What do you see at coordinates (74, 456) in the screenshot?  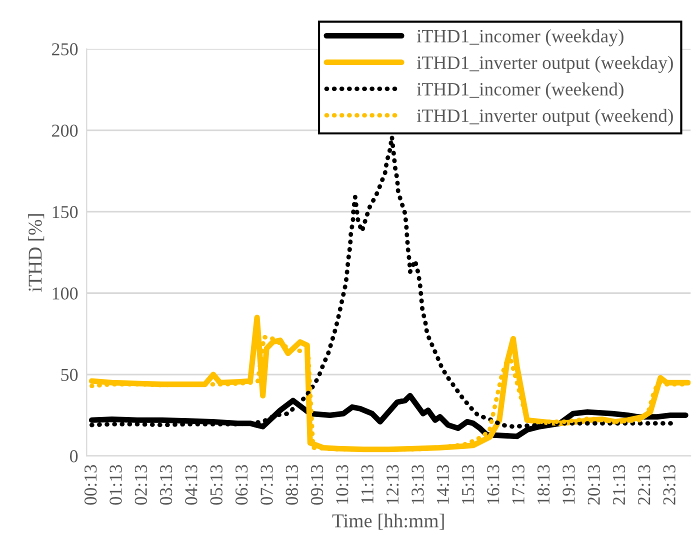 I see `y-tick-label: 0` at bounding box center [74, 456].